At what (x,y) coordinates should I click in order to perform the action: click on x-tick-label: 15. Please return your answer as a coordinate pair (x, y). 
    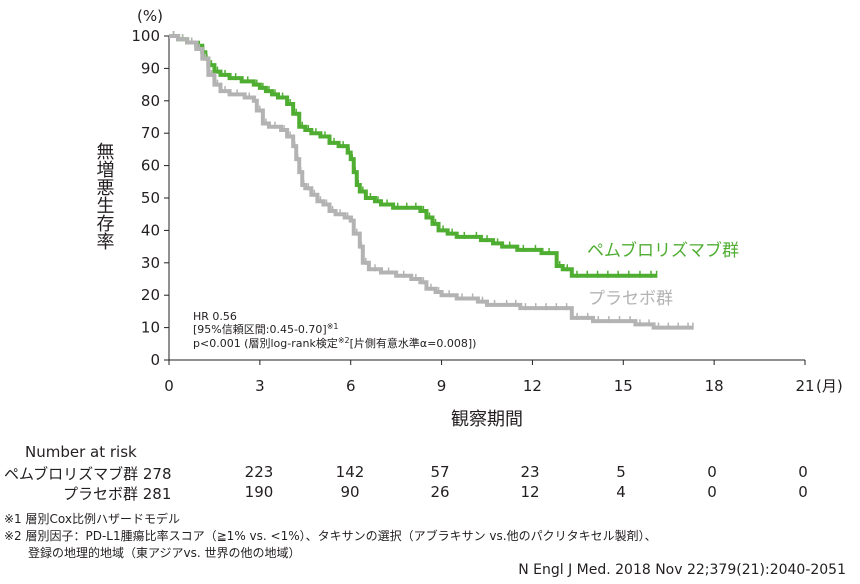
    Looking at the image, I should click on (623, 386).